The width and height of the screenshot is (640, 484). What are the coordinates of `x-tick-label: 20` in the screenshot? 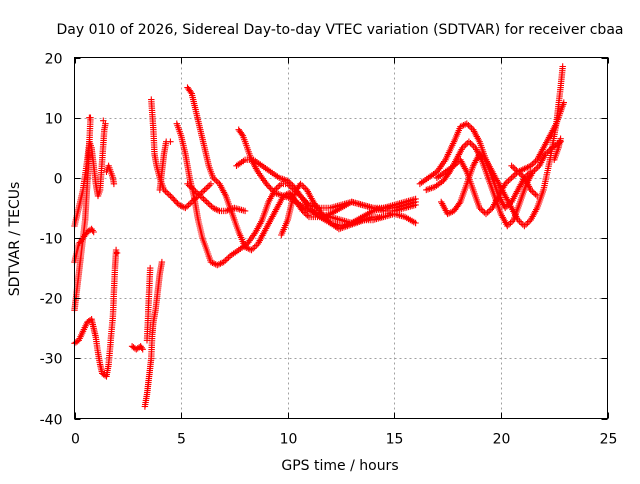 It's located at (502, 440).